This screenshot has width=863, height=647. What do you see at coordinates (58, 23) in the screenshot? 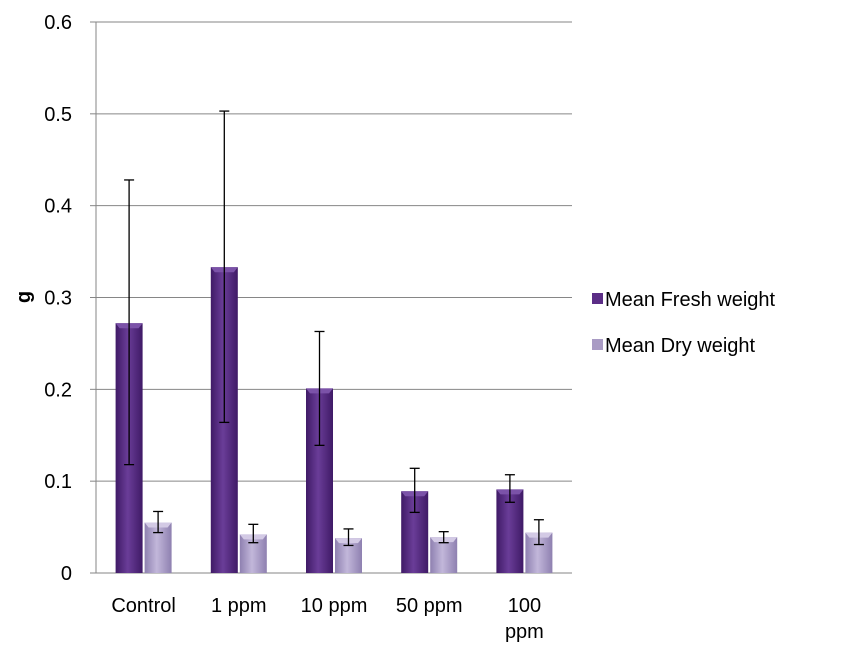
I see `y-tick-label: 0.6` at bounding box center [58, 23].